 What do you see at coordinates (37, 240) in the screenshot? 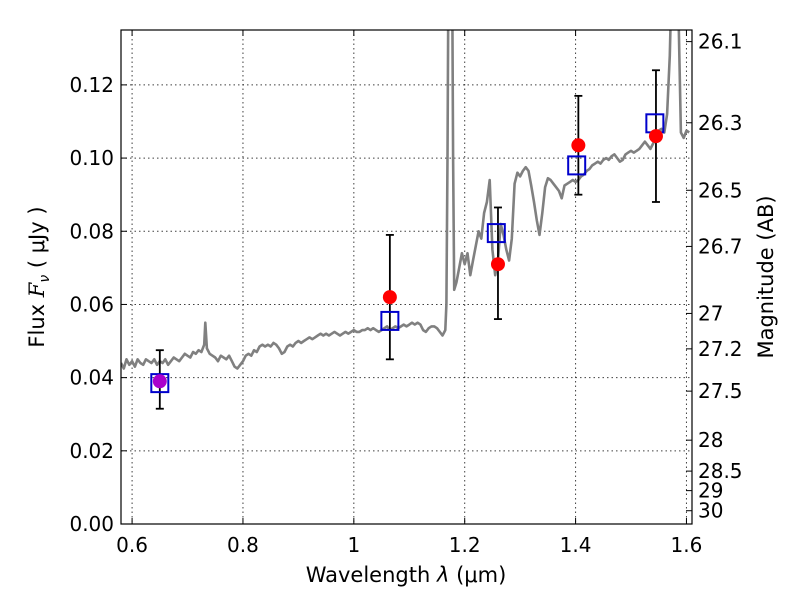
I see `y-axis-label-suffix: ( μJy )` at bounding box center [37, 240].